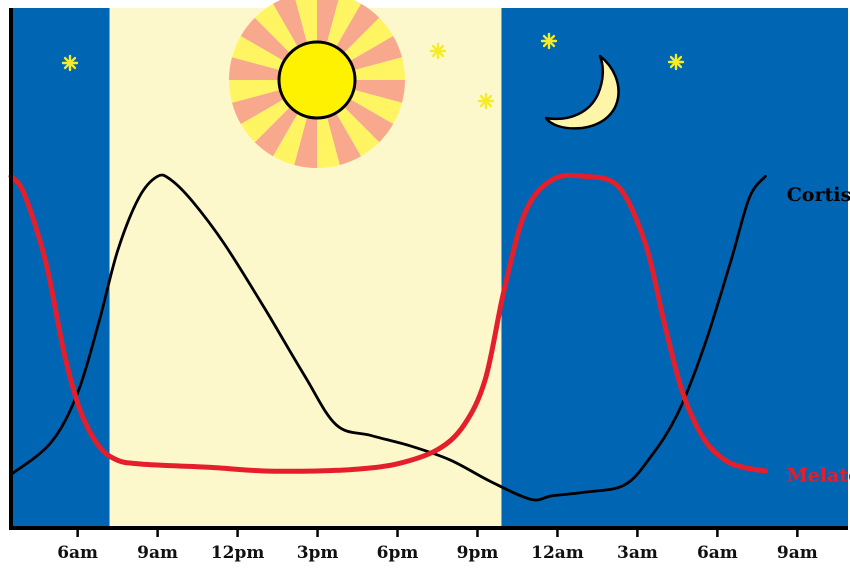  What do you see at coordinates (582, 92) in the screenshot?
I see `moon-icon` at bounding box center [582, 92].